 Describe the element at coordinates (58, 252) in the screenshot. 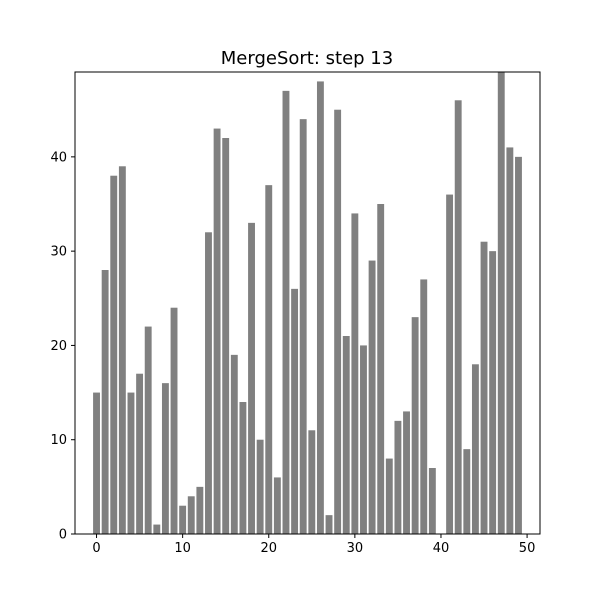

I see `y-tick-label-30: 30` at that location.